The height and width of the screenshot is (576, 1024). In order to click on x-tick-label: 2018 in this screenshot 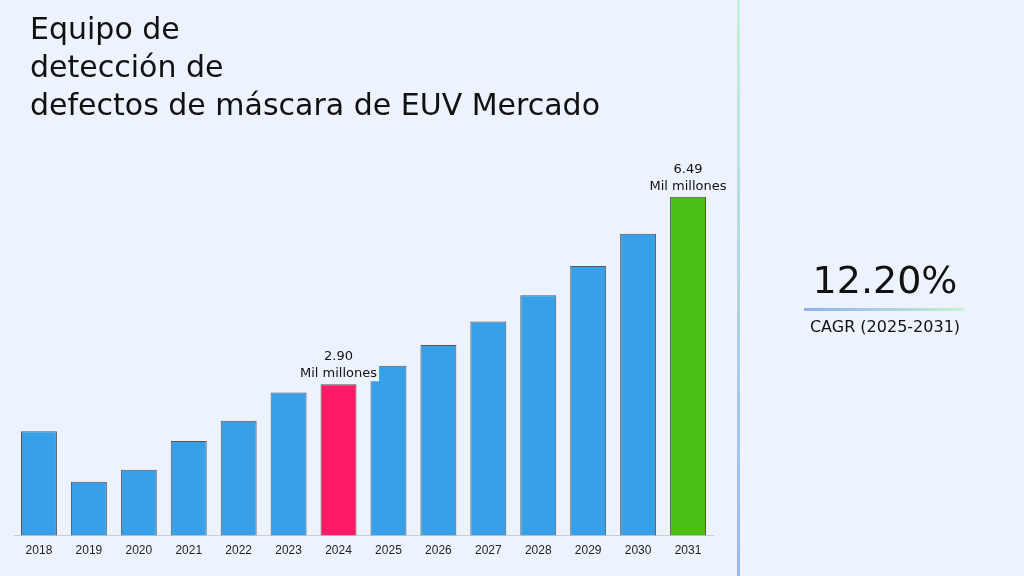, I will do `click(39, 550)`.